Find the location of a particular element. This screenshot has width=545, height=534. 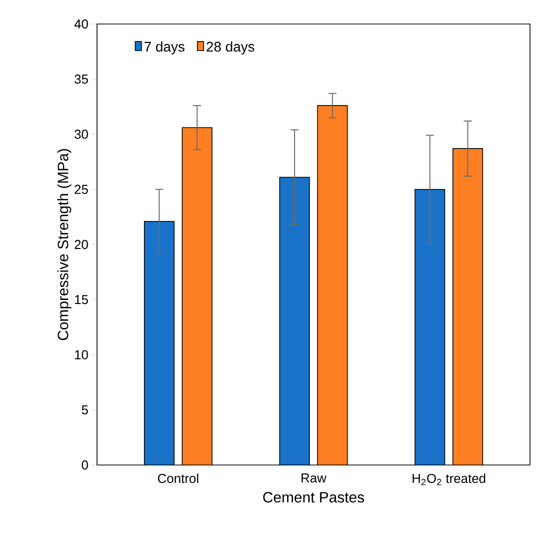

y-axis-title: Compressive Strength (MPa) is located at coordinates (64, 244).